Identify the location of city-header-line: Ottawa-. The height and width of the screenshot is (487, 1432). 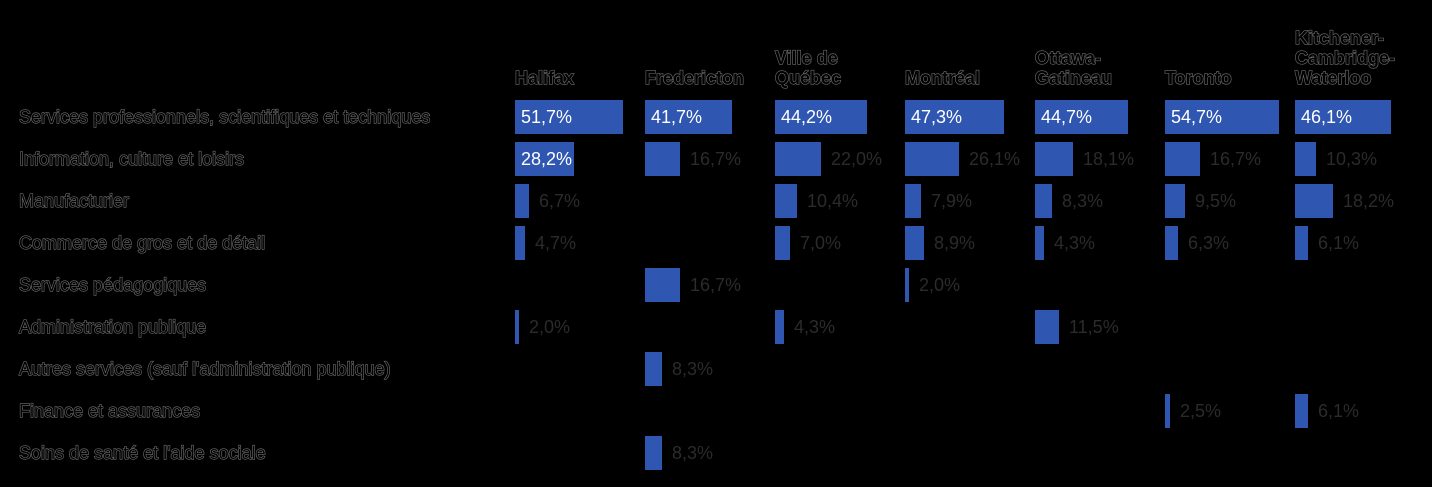
(1068, 58).